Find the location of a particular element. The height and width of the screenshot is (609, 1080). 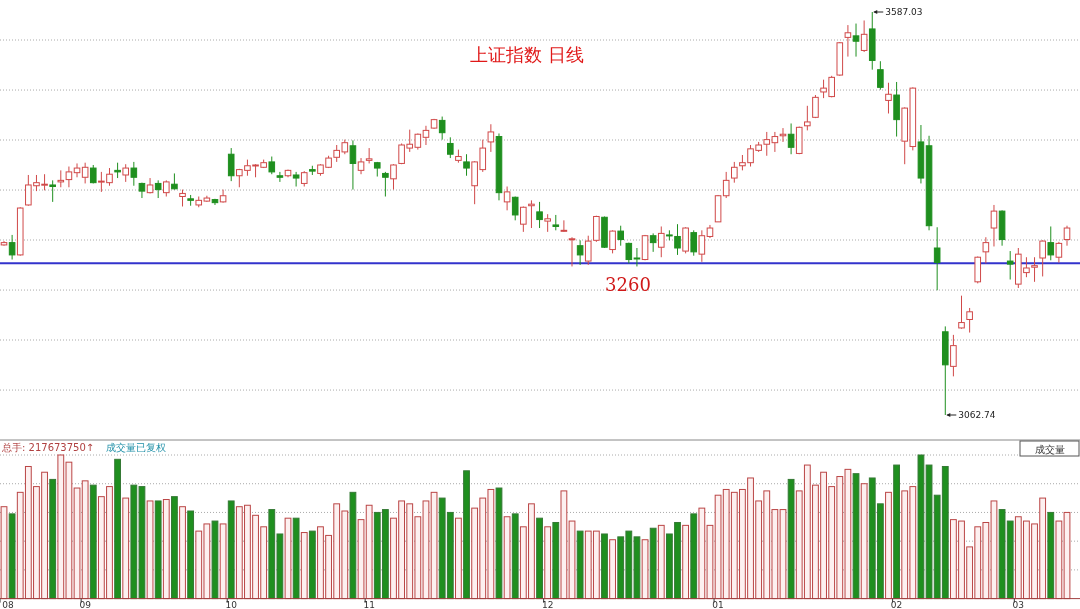

x-tick-label: 09 is located at coordinates (85, 604).